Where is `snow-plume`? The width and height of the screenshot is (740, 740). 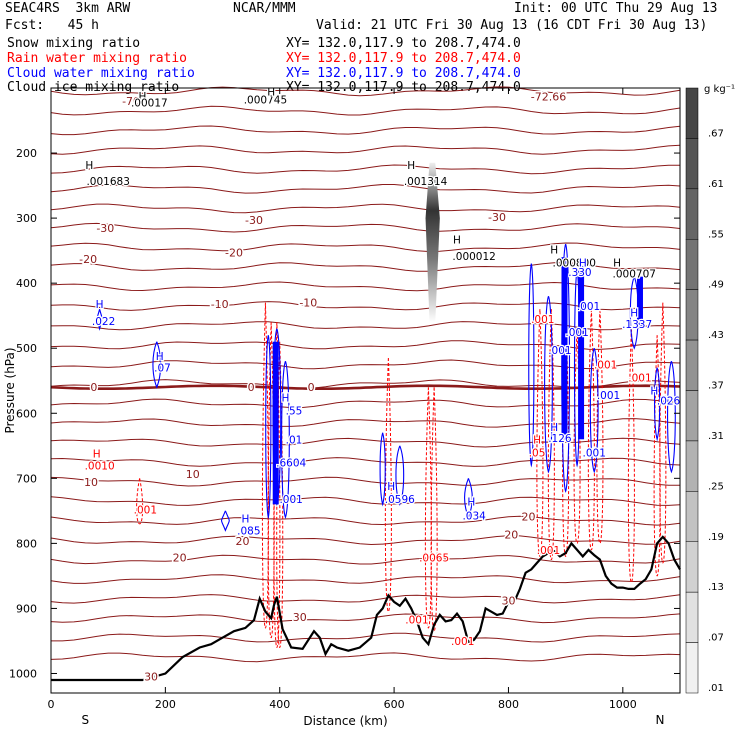 snow-plume is located at coordinates (432, 242).